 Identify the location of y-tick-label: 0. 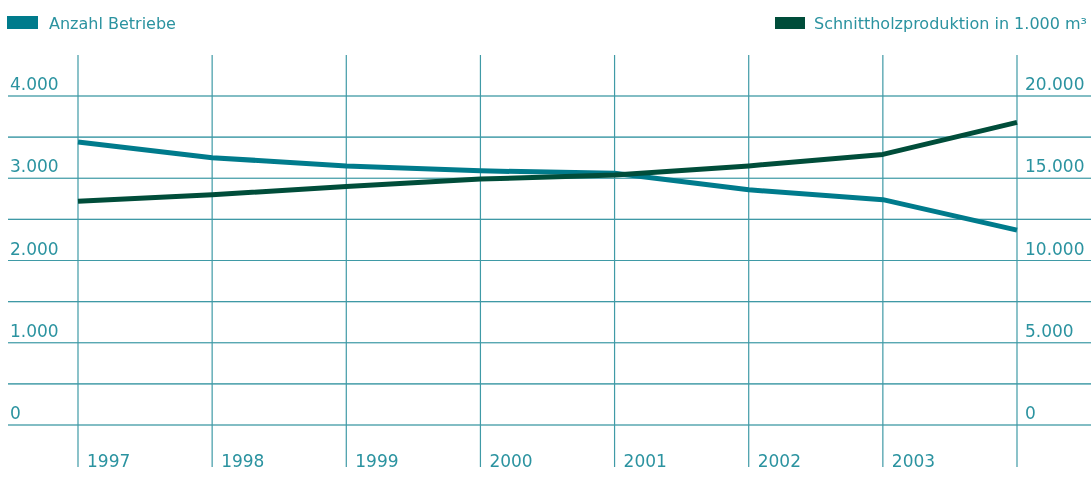
(15, 413).